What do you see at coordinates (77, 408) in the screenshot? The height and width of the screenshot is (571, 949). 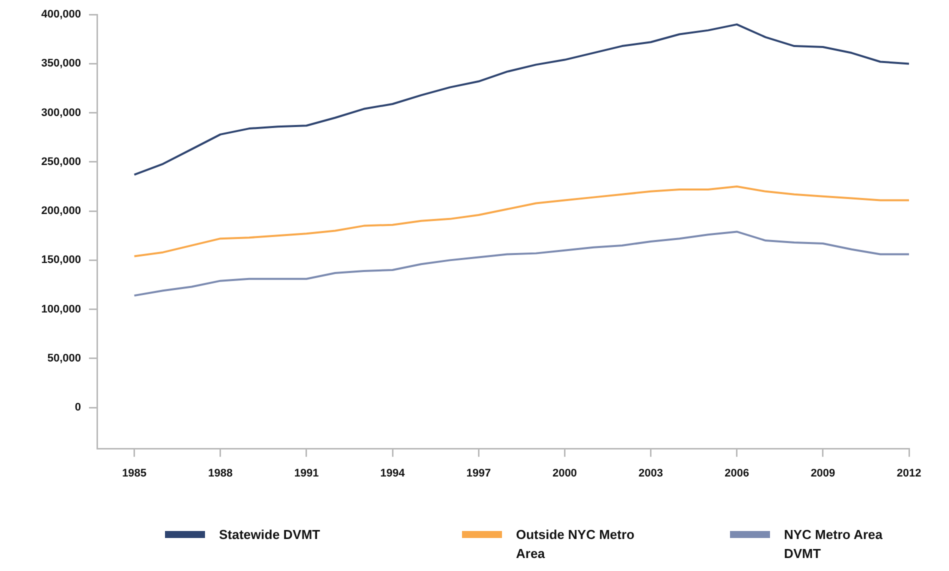 I see `y-tick-label: 0` at bounding box center [77, 408].